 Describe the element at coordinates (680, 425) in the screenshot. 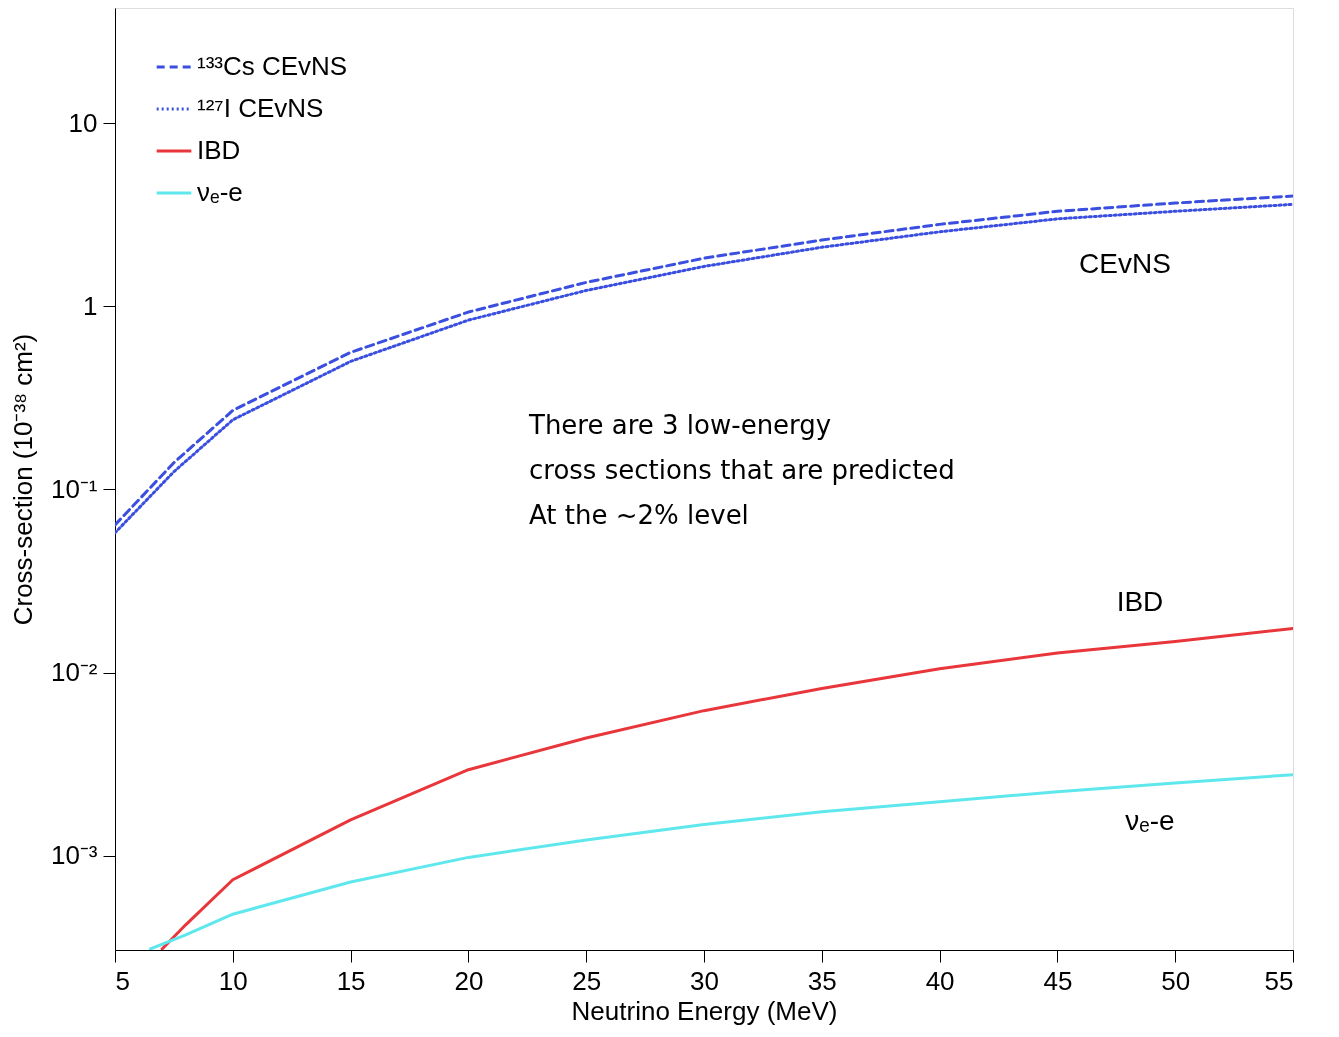

I see `annotation: There are 3 low-energy` at that location.